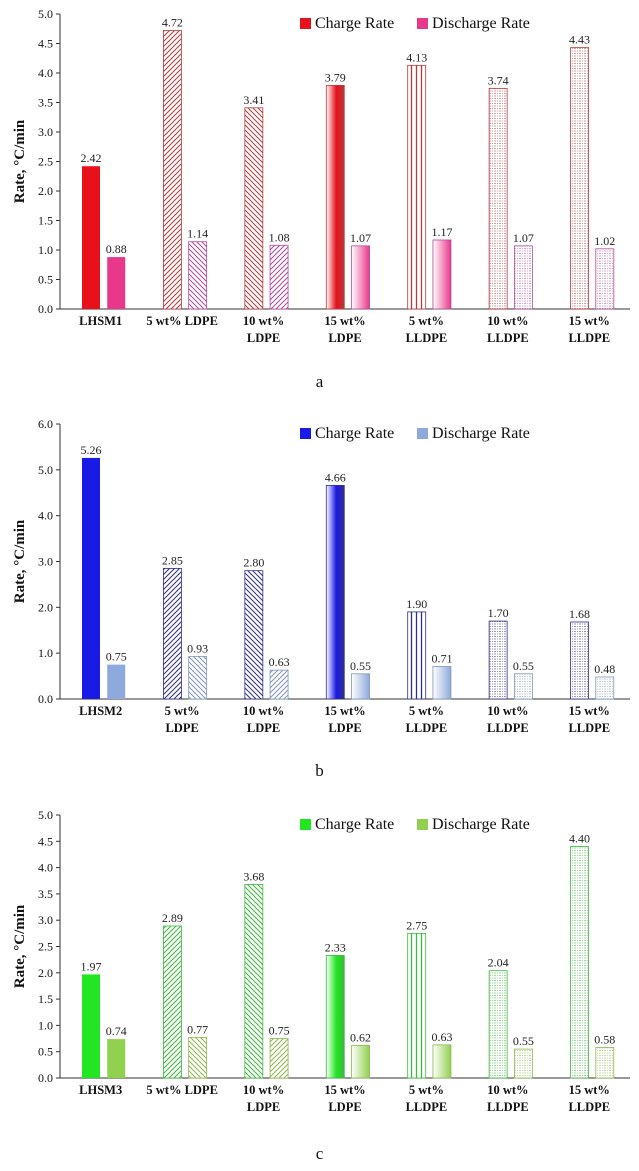 The image size is (639, 1171). What do you see at coordinates (481, 23) in the screenshot?
I see `legend-discharge-label: Discharge Rate` at bounding box center [481, 23].